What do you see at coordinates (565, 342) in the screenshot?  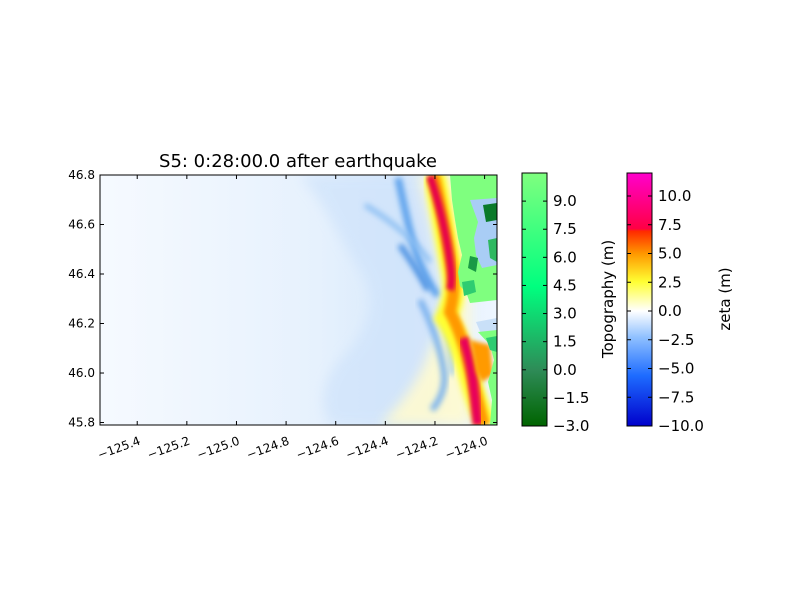 I see `colorbar-tick-label: 1.5` at bounding box center [565, 342].